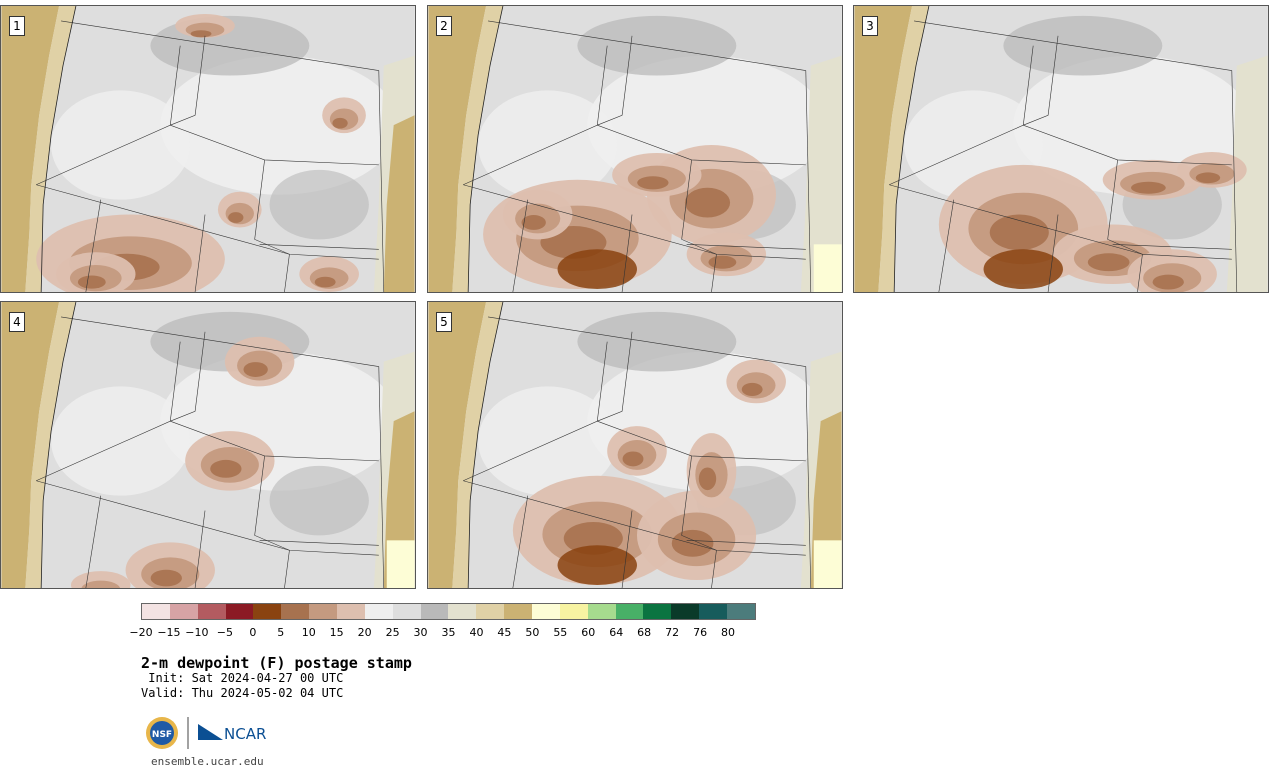 The width and height of the screenshot is (1280, 773). What do you see at coordinates (504, 632) in the screenshot?
I see `colorbar-tick-label: 45` at bounding box center [504, 632].